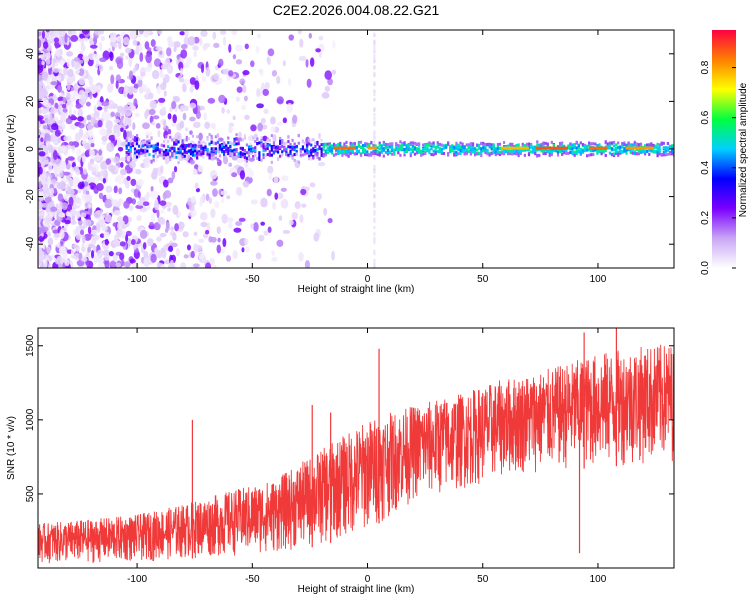  Describe the element at coordinates (483, 279) in the screenshot. I see `spectrogram-x-tick-label-3: 50` at that location.